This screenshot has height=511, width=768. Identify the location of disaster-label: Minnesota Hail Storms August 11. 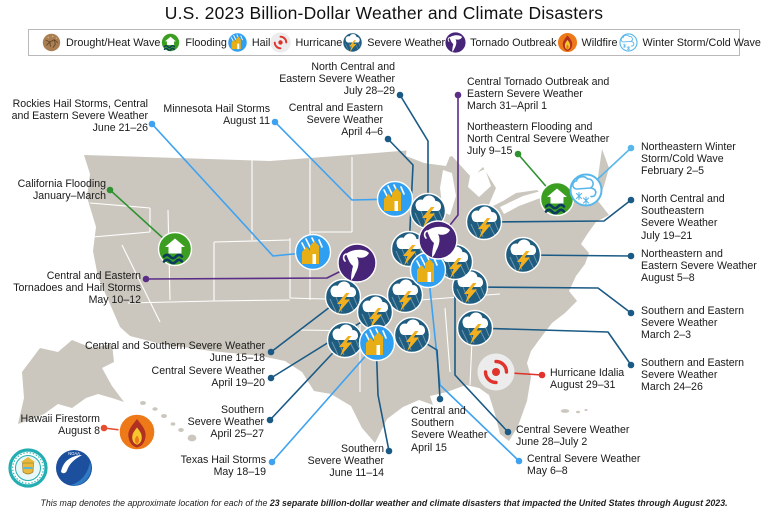
(216, 115).